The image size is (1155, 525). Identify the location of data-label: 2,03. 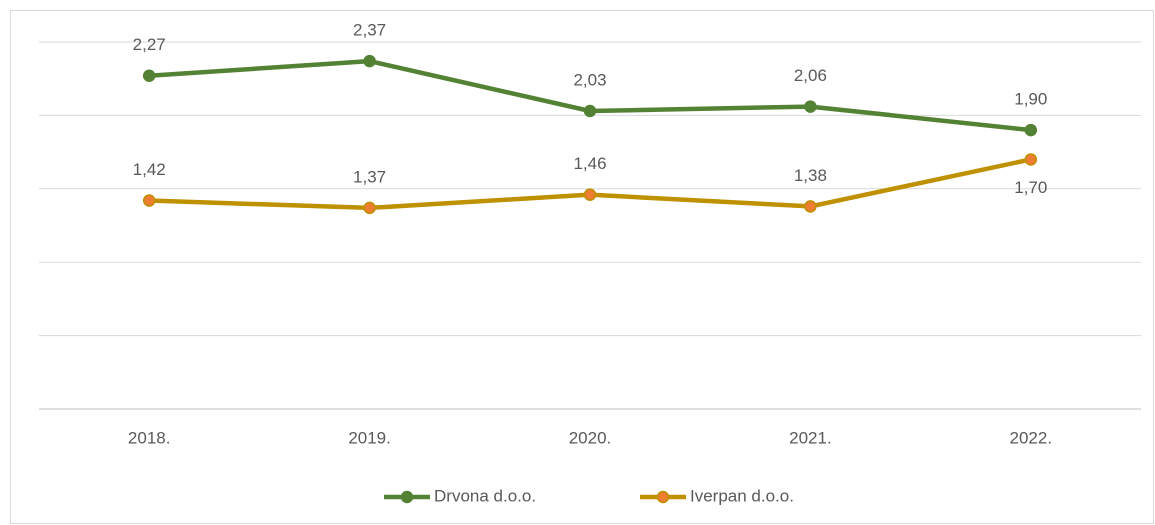
(589, 79).